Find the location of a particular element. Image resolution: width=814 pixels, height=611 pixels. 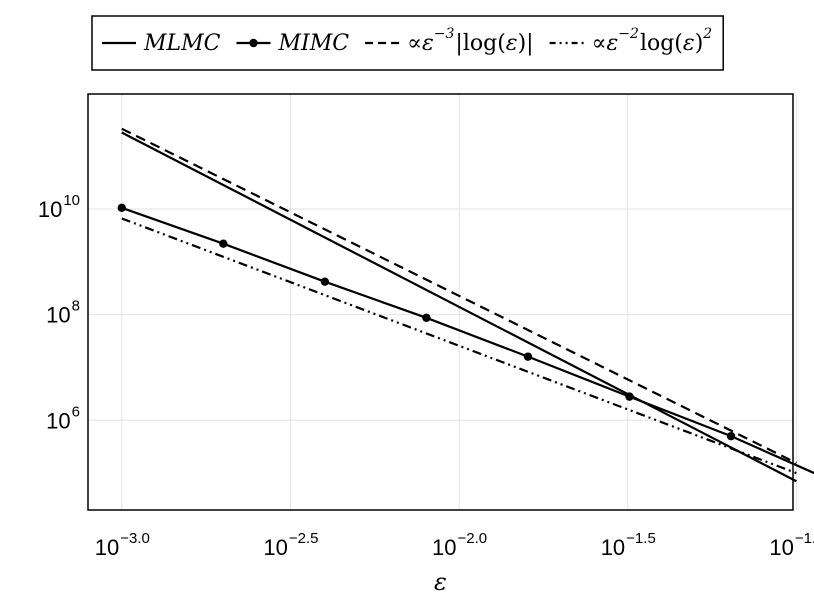

x-tick-label: 10 −2.0 is located at coordinates (459, 545).